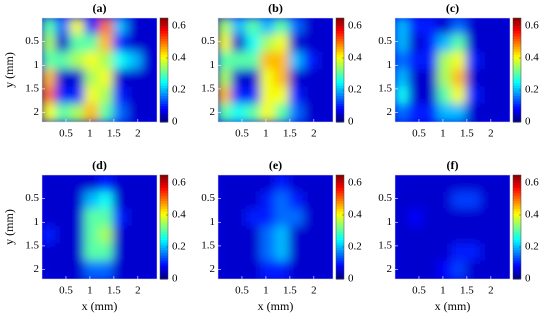 This screenshot has height=322, width=550. Describe the element at coordinates (275, 8) in the screenshot. I see `panel-label: (b)` at that location.